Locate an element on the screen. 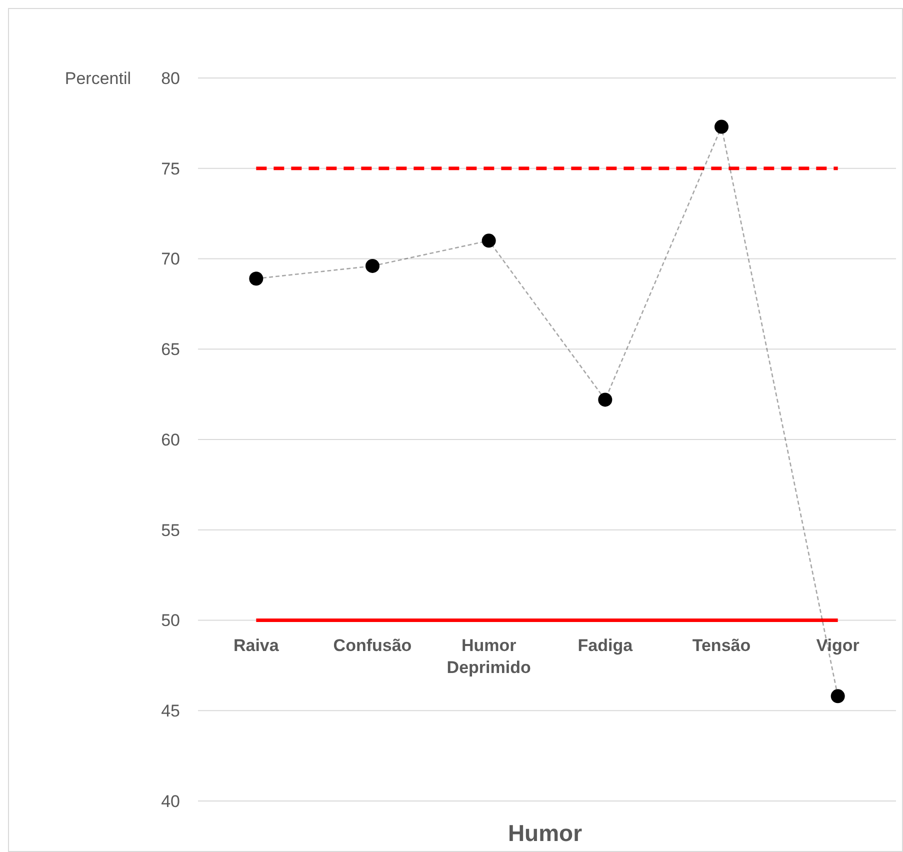  y-tick-label: 50 is located at coordinates (170, 620).